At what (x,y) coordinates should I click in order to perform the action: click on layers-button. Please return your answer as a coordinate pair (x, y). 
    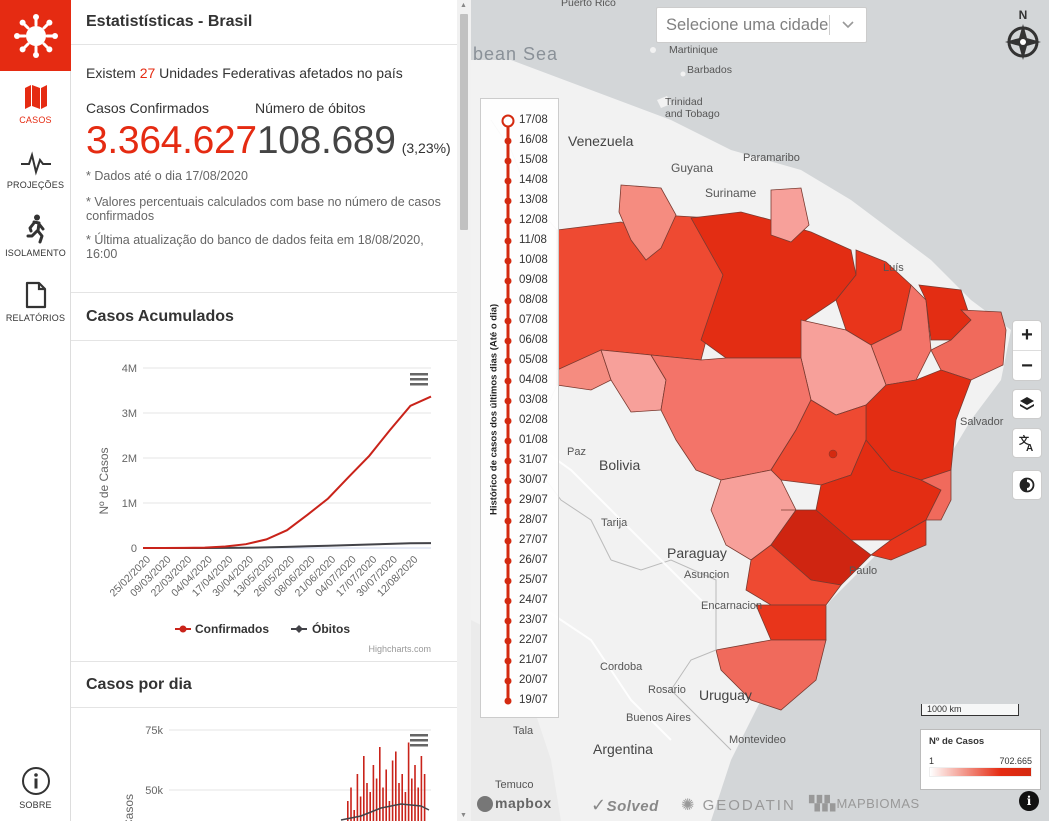
    Looking at the image, I should click on (1027, 404).